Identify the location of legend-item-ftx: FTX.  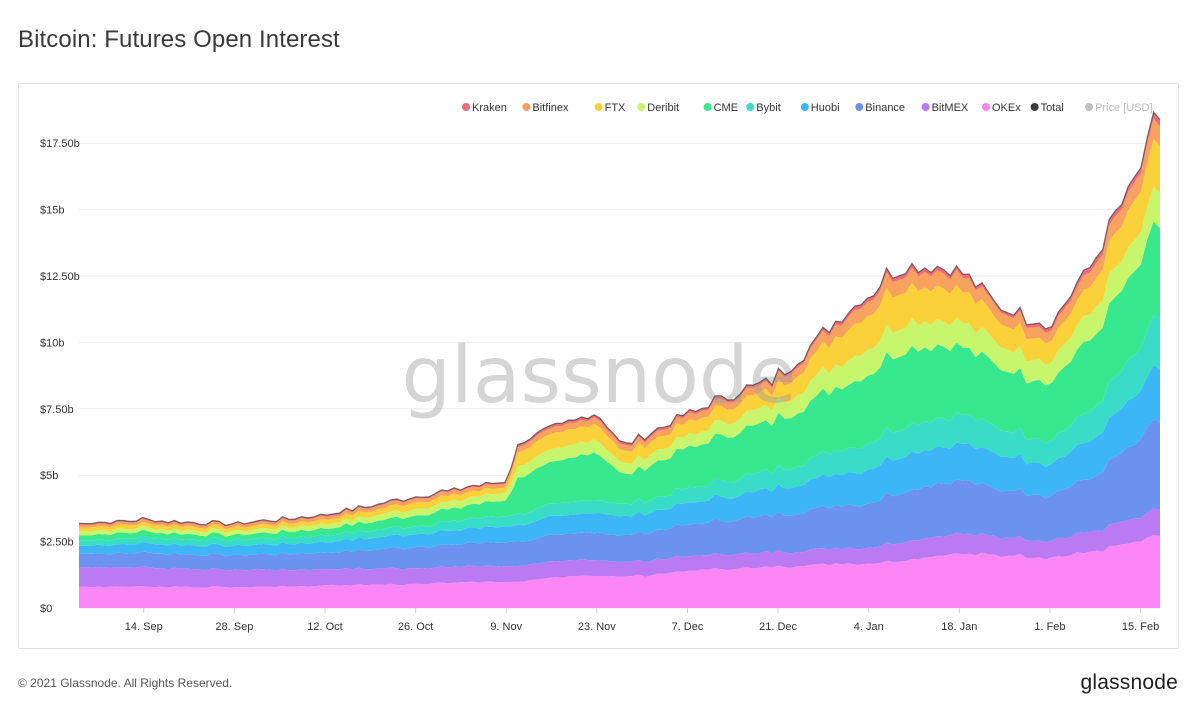
(610, 108).